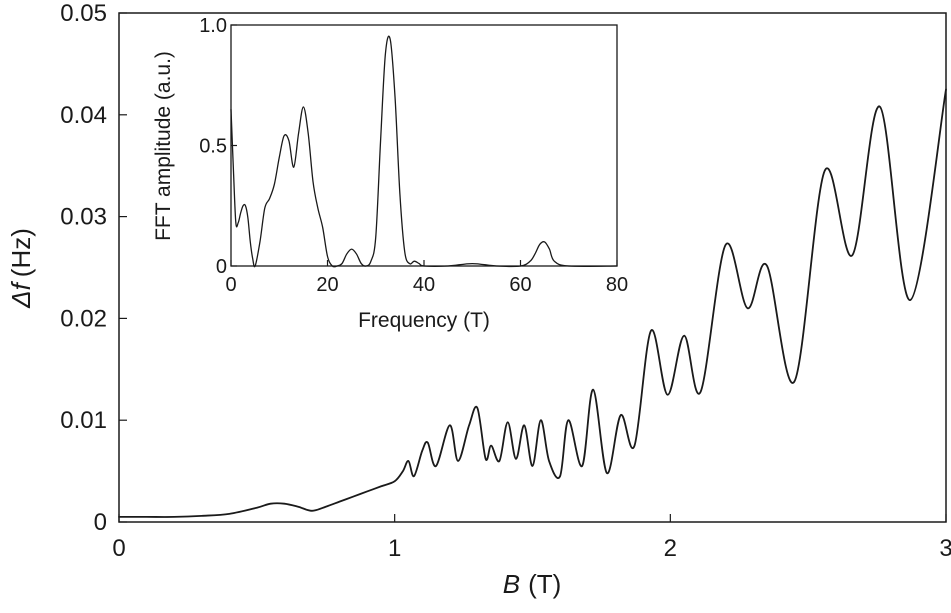 The image size is (951, 613). Describe the element at coordinates (230, 285) in the screenshot. I see `inset-x-tick-label: 0` at that location.